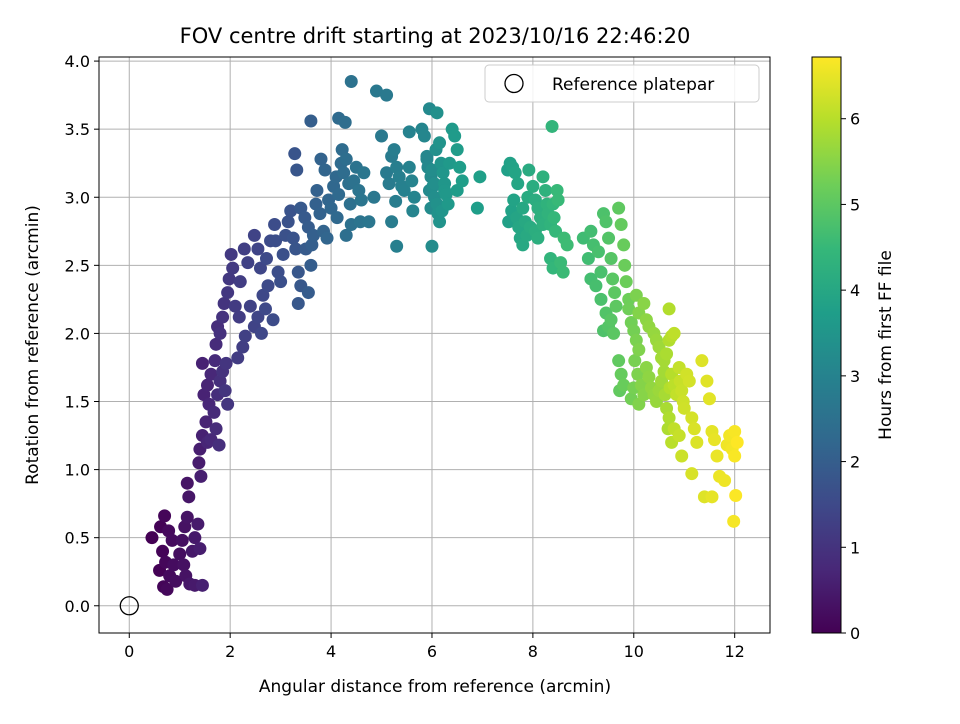 This screenshot has width=960, height=724. I want to click on y-tick-label: 0.0, so click(77, 606).